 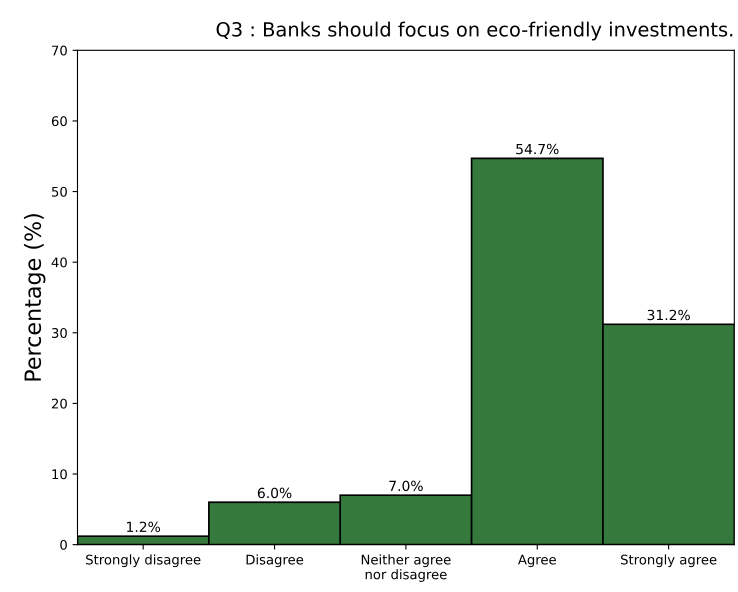 What do you see at coordinates (59, 403) in the screenshot?
I see `y-tick-label: 20` at bounding box center [59, 403].